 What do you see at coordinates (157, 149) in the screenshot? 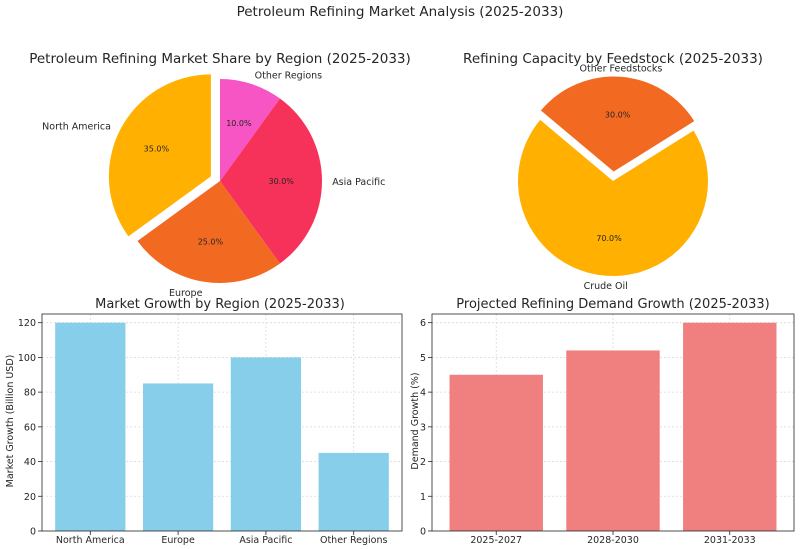
I see `pie-pct-label: 35.0%` at bounding box center [157, 149].